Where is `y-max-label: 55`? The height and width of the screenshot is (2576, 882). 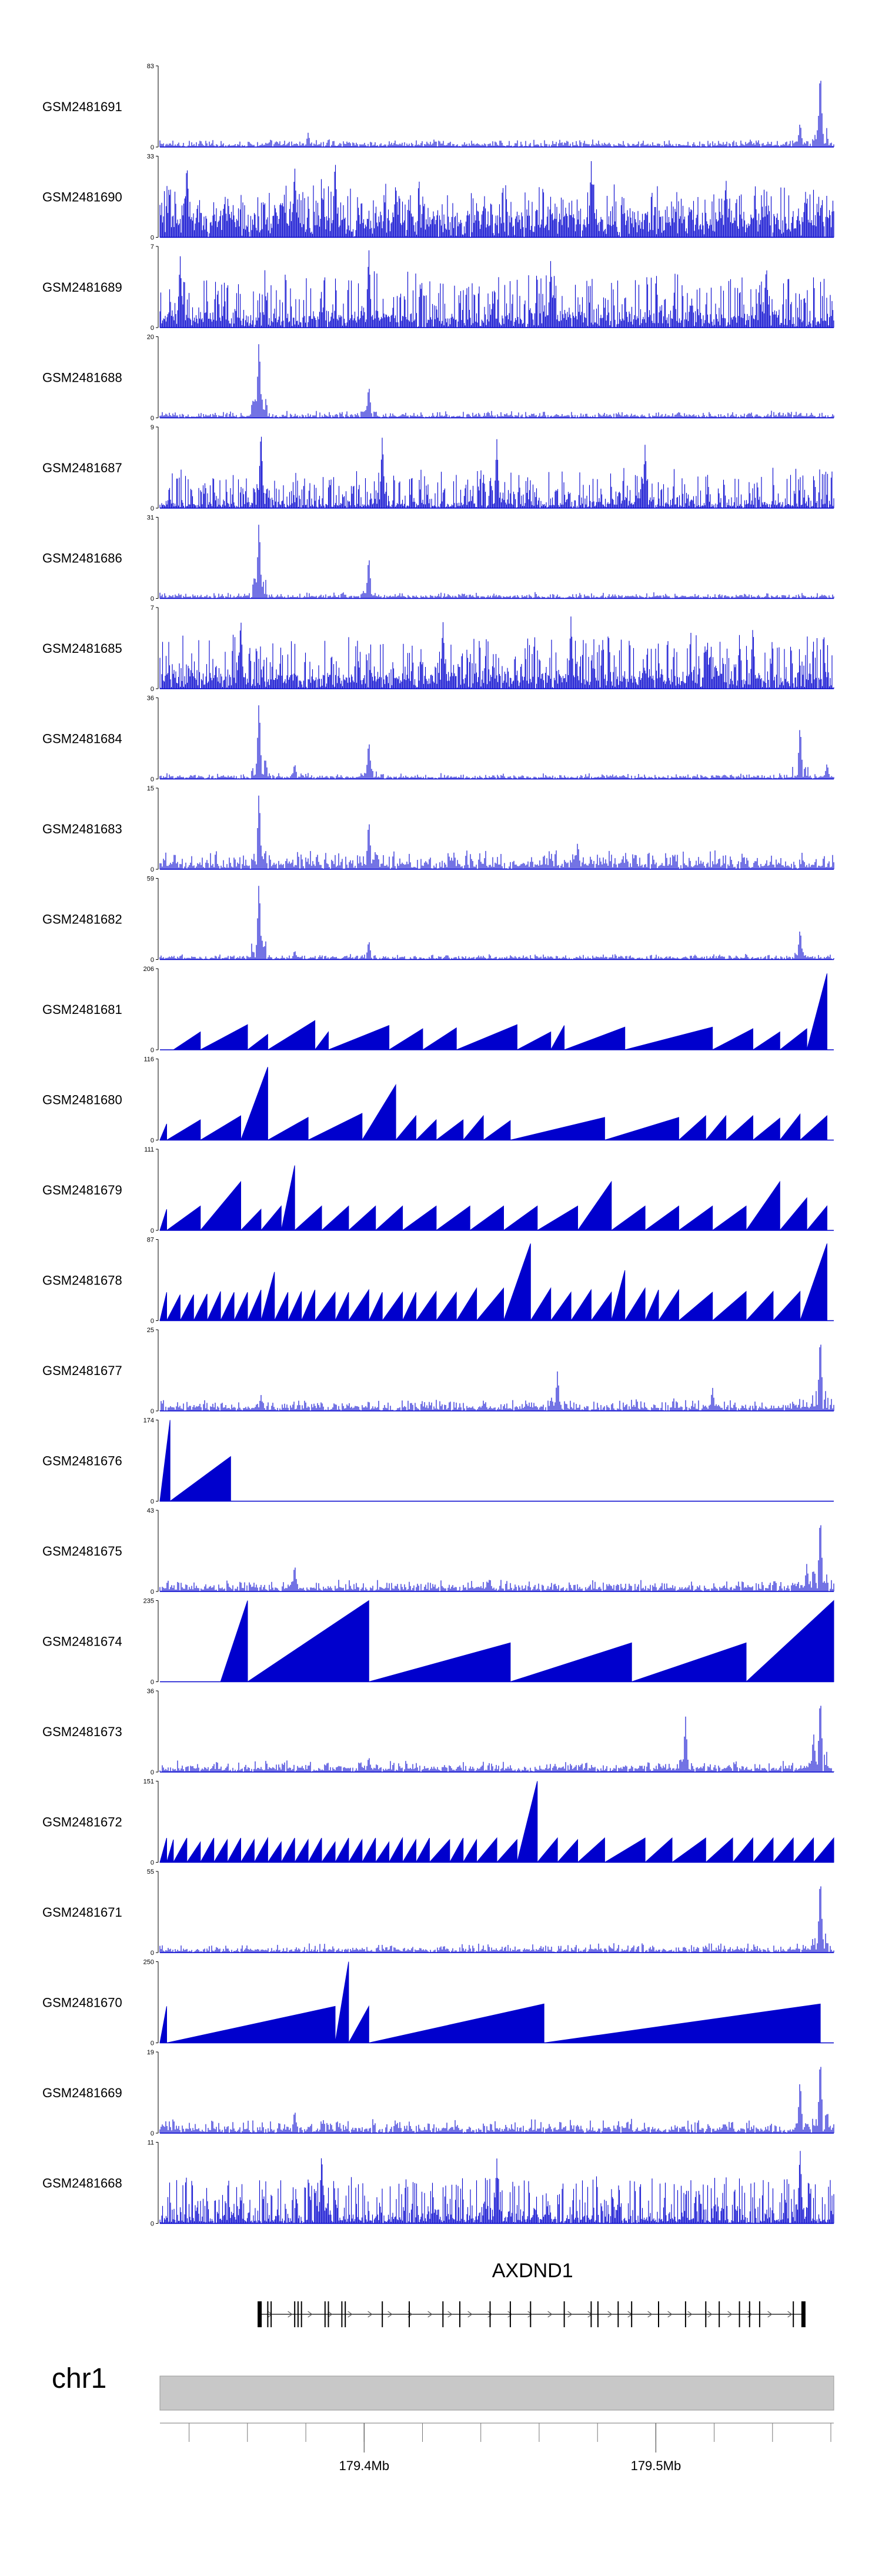
y-max-label: 55 is located at coordinates (150, 1872).